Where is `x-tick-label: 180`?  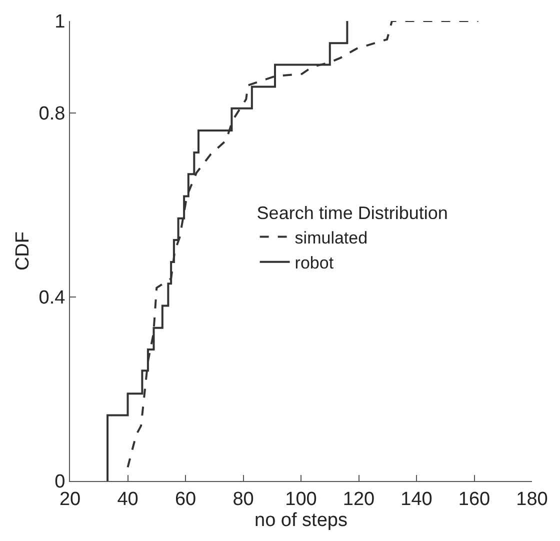
x-tick-label: 180 is located at coordinates (532, 499).